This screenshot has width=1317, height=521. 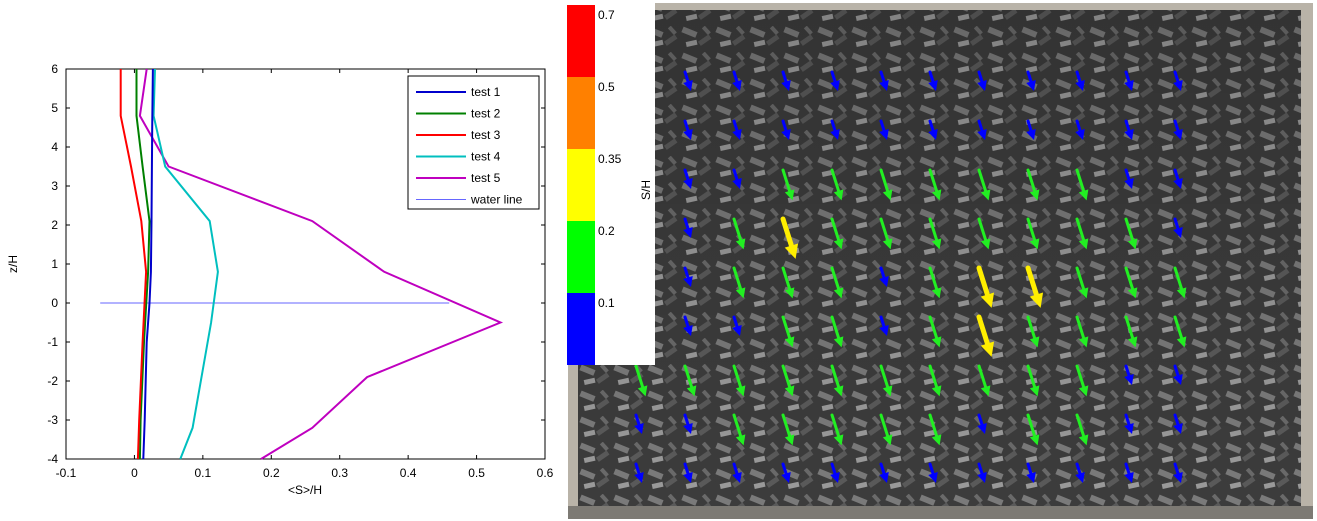 I want to click on colorbar-tick-label: 0.35, so click(x=610, y=159).